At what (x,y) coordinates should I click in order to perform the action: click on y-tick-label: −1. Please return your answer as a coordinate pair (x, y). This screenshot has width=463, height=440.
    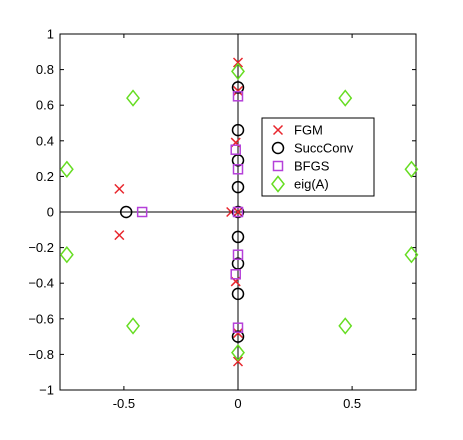
    Looking at the image, I should click on (46, 390).